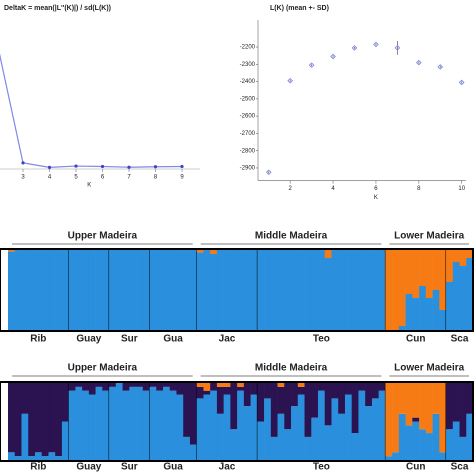  Describe the element at coordinates (88, 339) in the screenshot. I see `population-label: Guay` at that location.